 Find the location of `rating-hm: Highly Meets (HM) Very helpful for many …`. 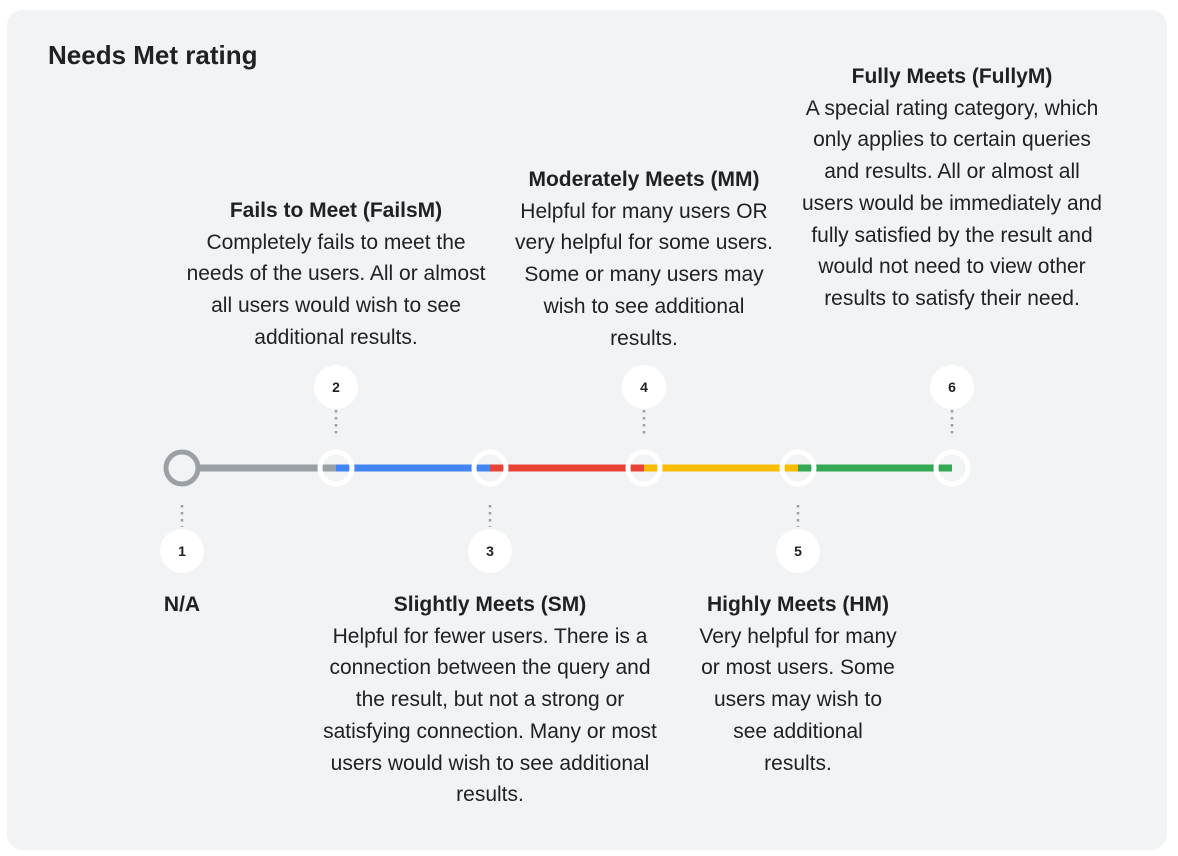

rating-hm: Highly Meets (HM) Very helpful for many … is located at coordinates (798, 684).